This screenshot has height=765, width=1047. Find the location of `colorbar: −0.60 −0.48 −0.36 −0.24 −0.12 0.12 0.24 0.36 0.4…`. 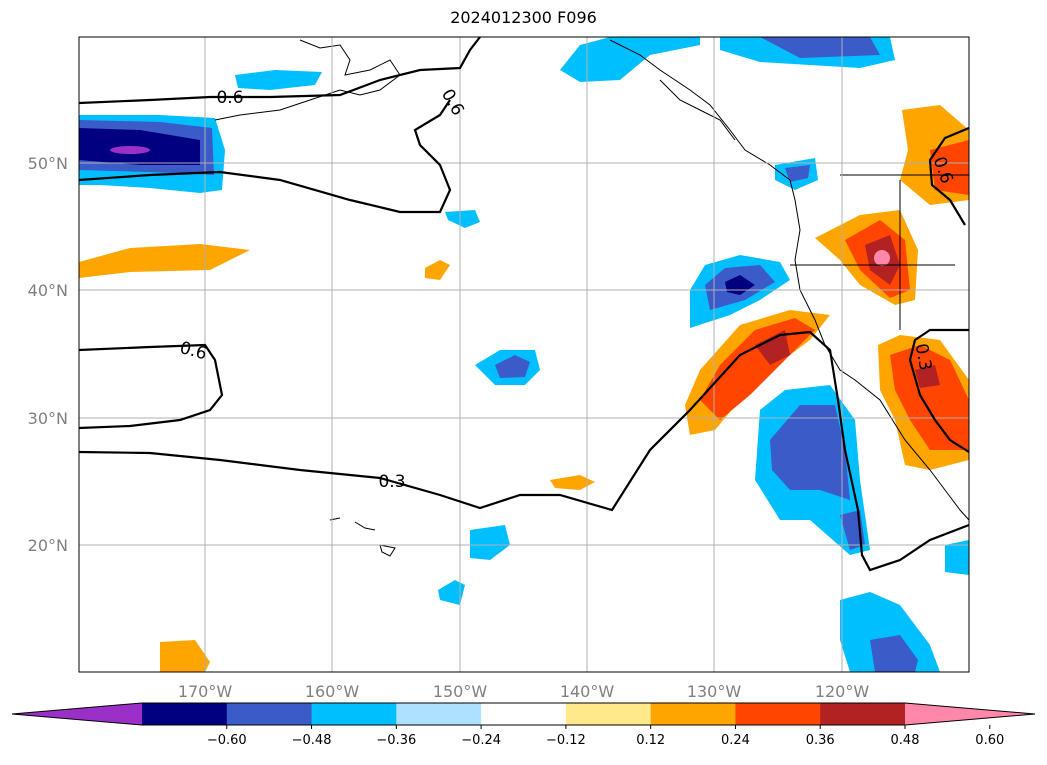

colorbar: −0.60 −0.48 −0.36 −0.24 −0.12 0.12 0.24 0.36 0.4… is located at coordinates (523, 725).